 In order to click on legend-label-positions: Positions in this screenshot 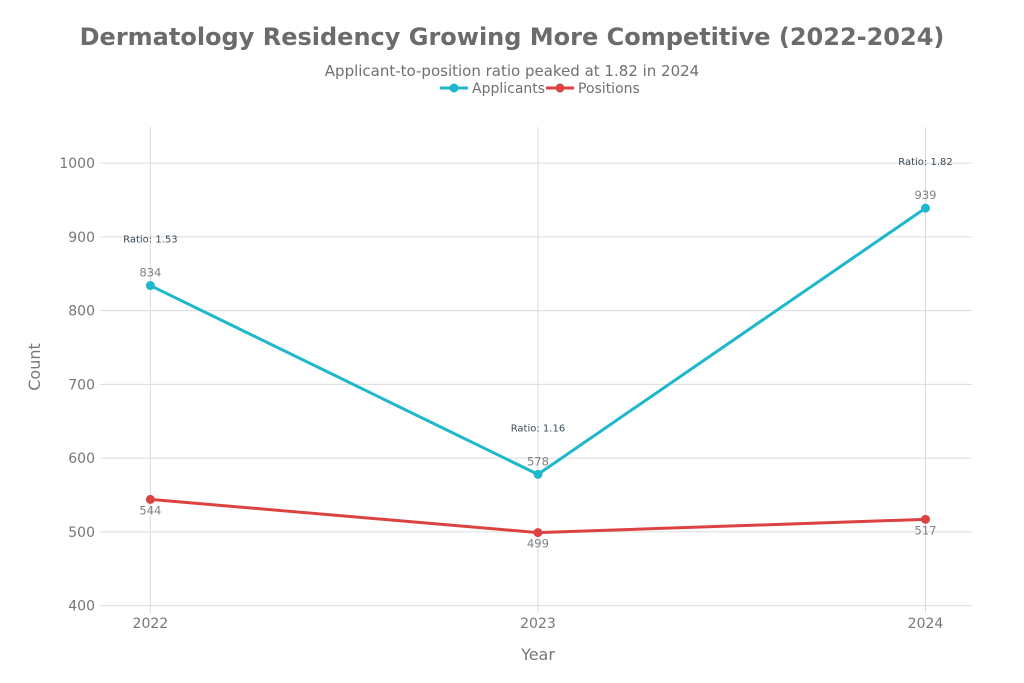, I will do `click(609, 89)`.